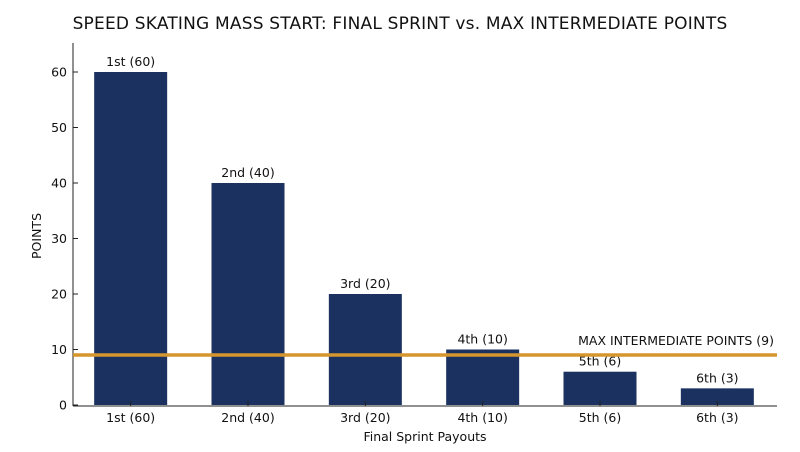 Image resolution: width=800 pixels, height=452 pixels. I want to click on x-tick-label: 4th (10), so click(482, 417).